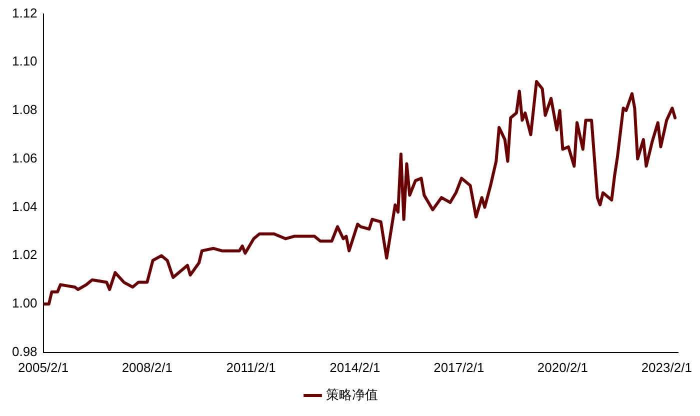 Image resolution: width=700 pixels, height=416 pixels. What do you see at coordinates (25, 206) in the screenshot?
I see `y-tick-label: 1.04` at bounding box center [25, 206].